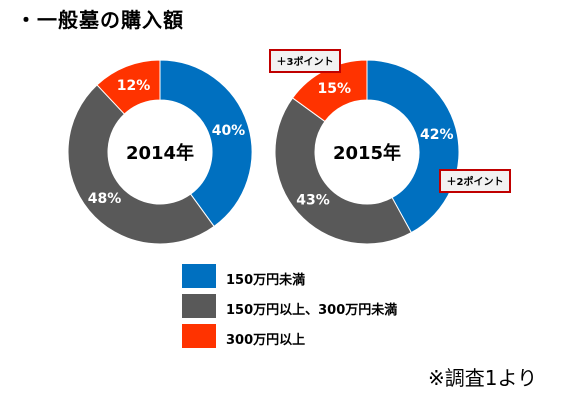  Describe the element at coordinates (160, 153) in the screenshot. I see `donut-center-label: 2014年` at that location.